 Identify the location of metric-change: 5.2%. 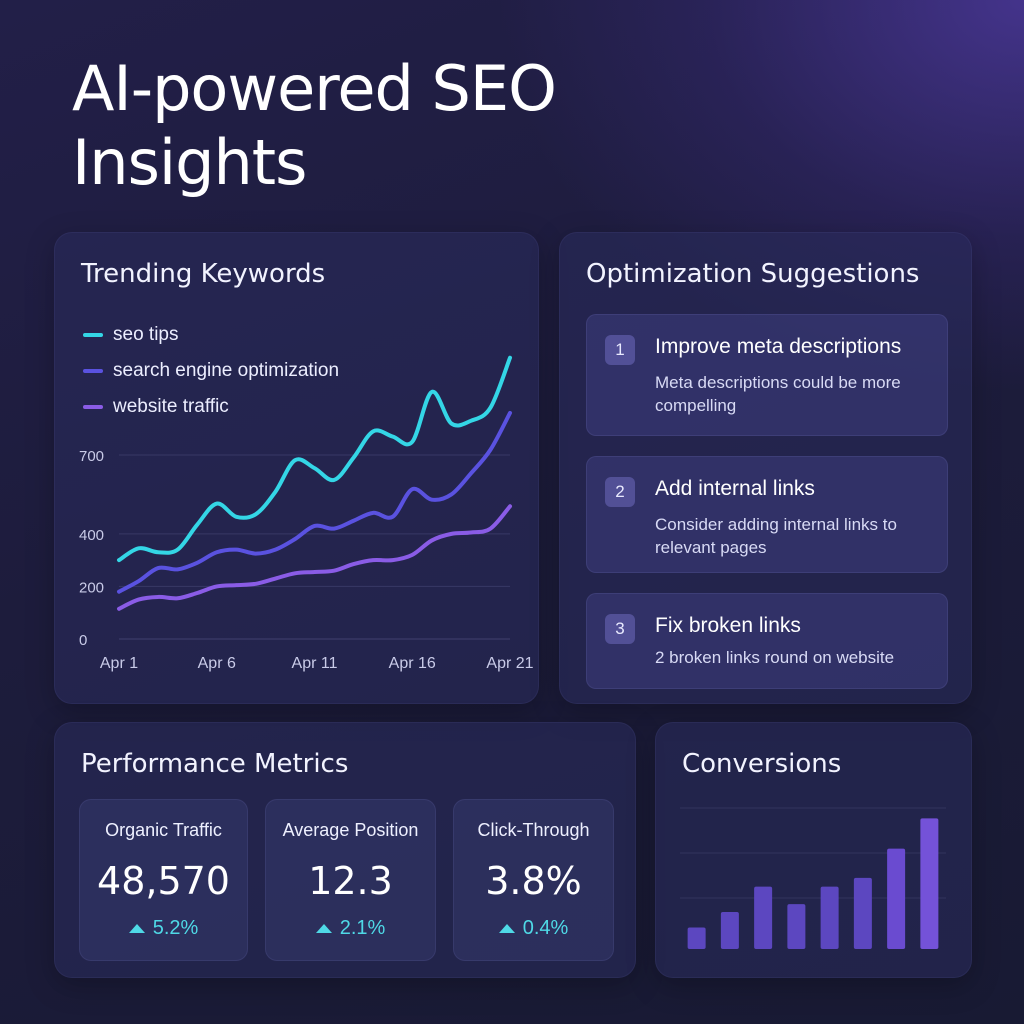
(163, 928).